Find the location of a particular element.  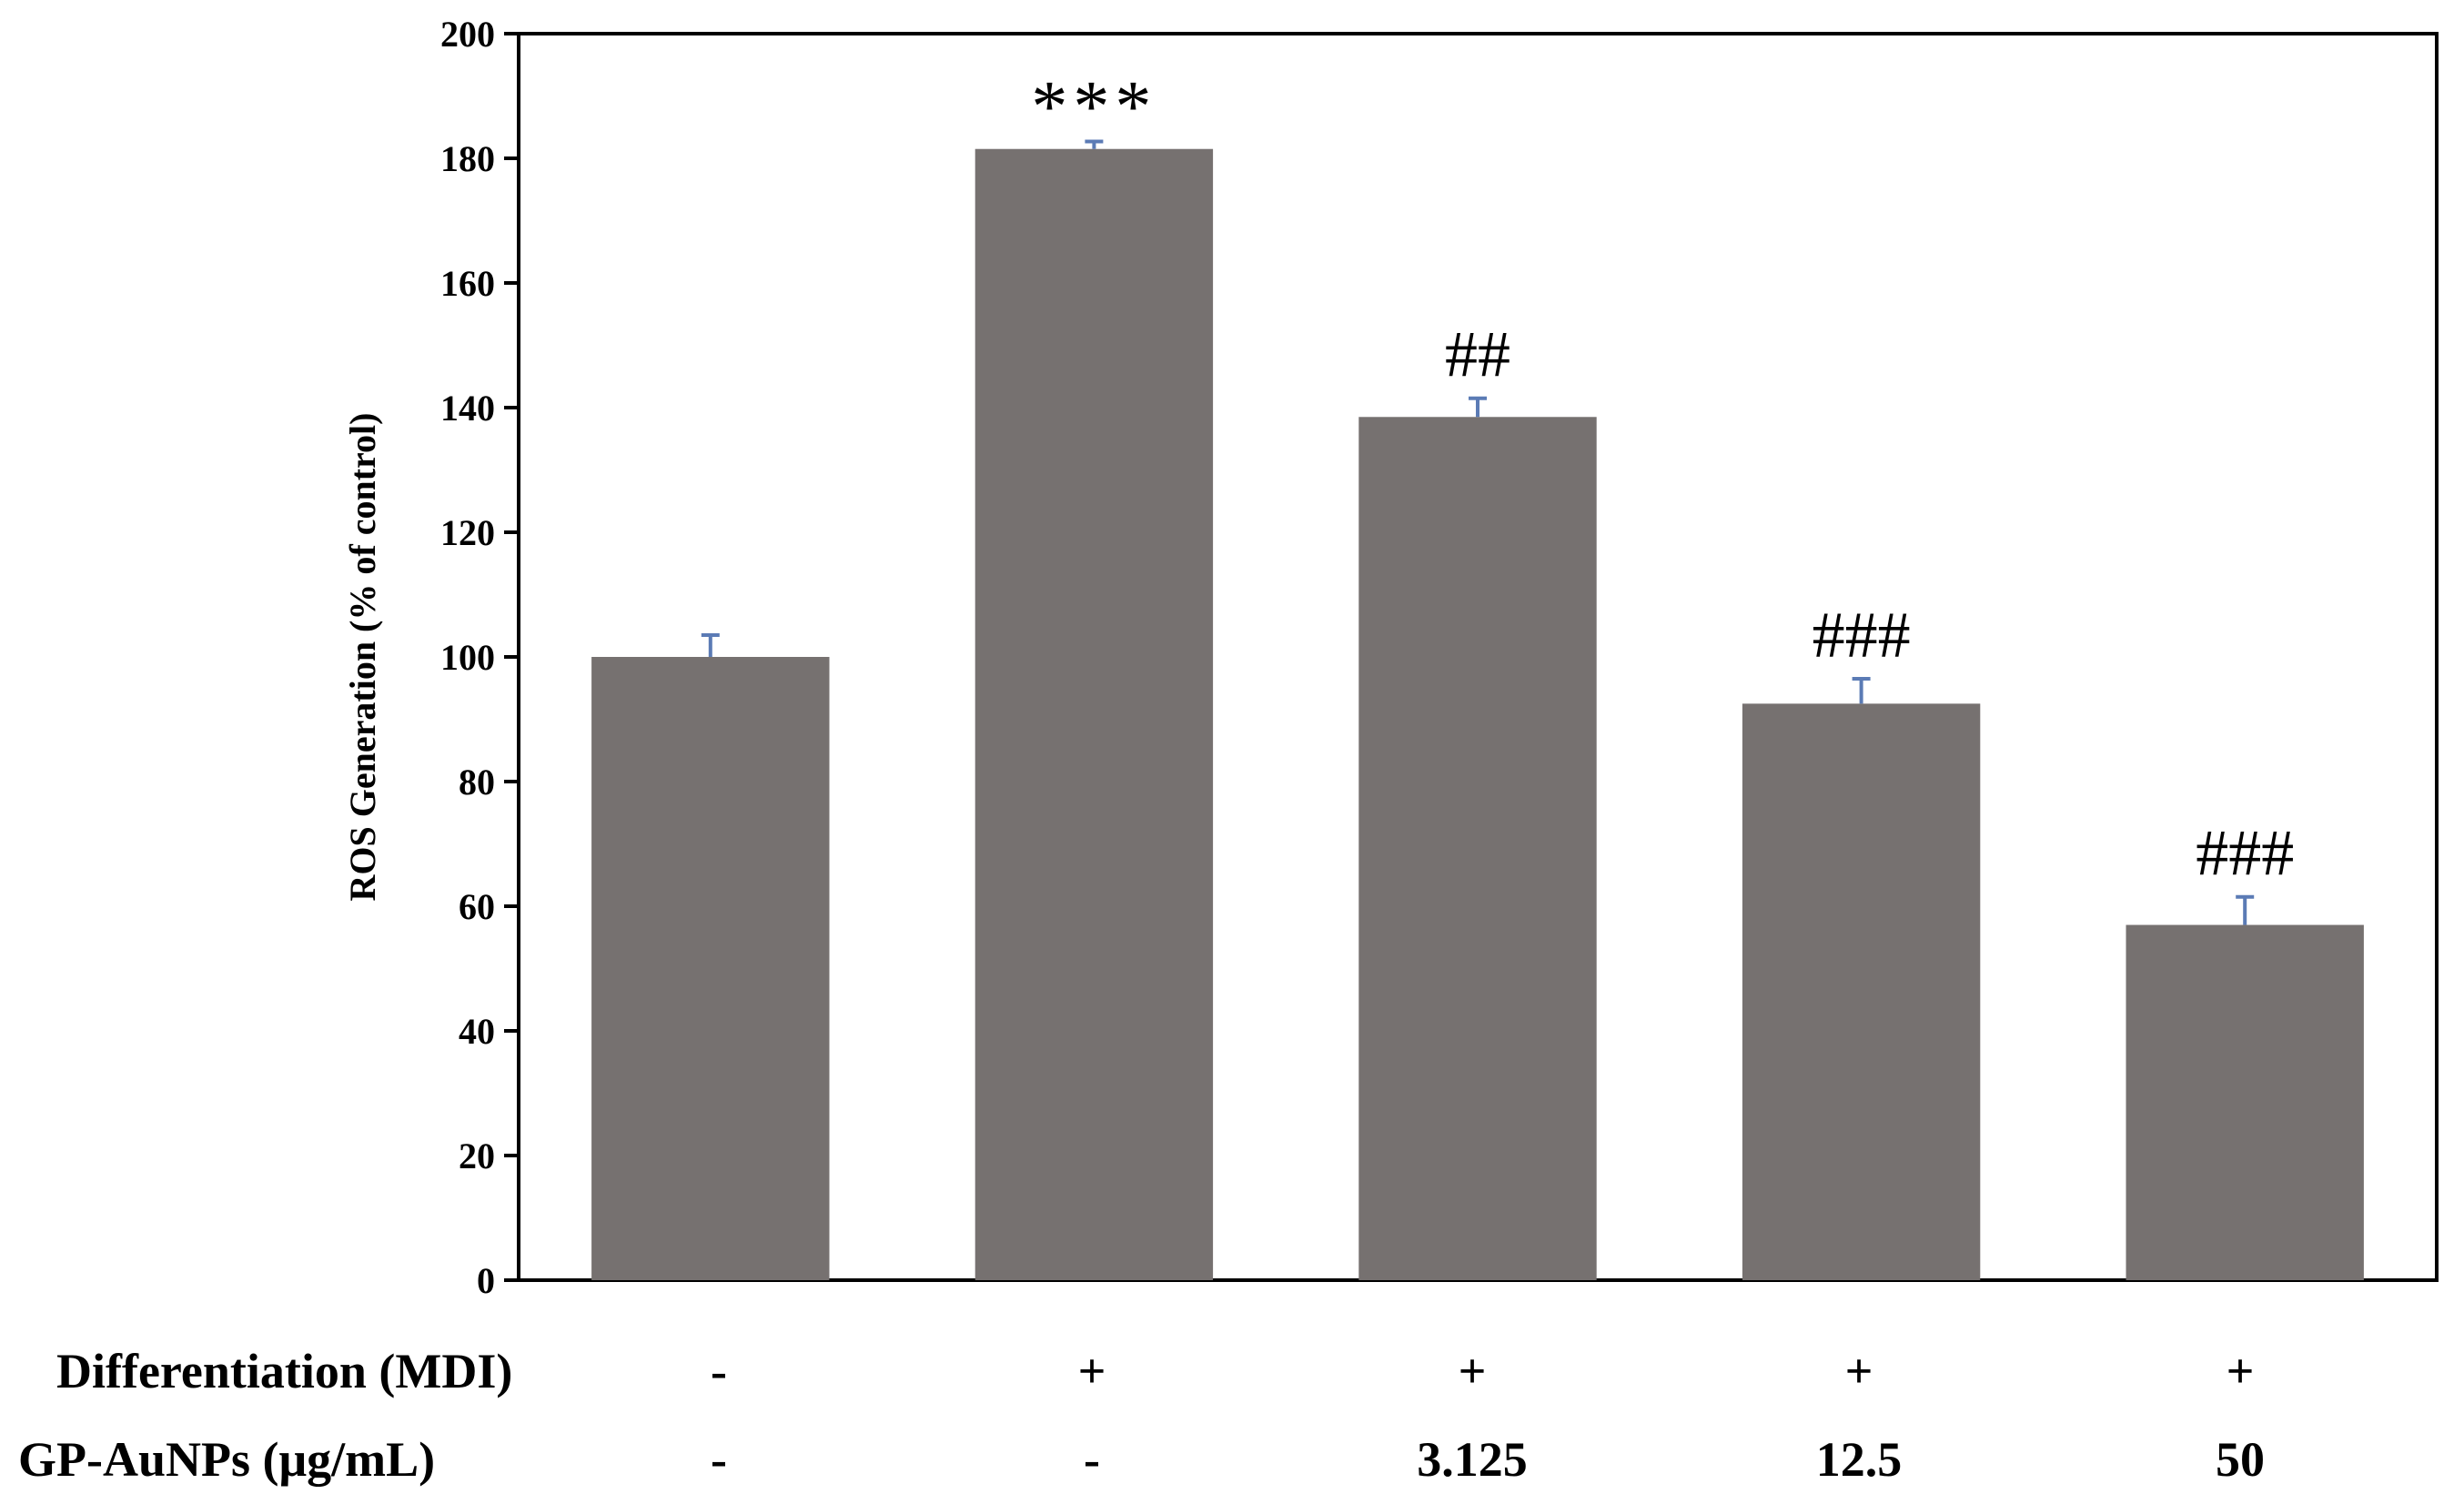

y-axis-label: ROS Generation (% of control) is located at coordinates (362, 657).